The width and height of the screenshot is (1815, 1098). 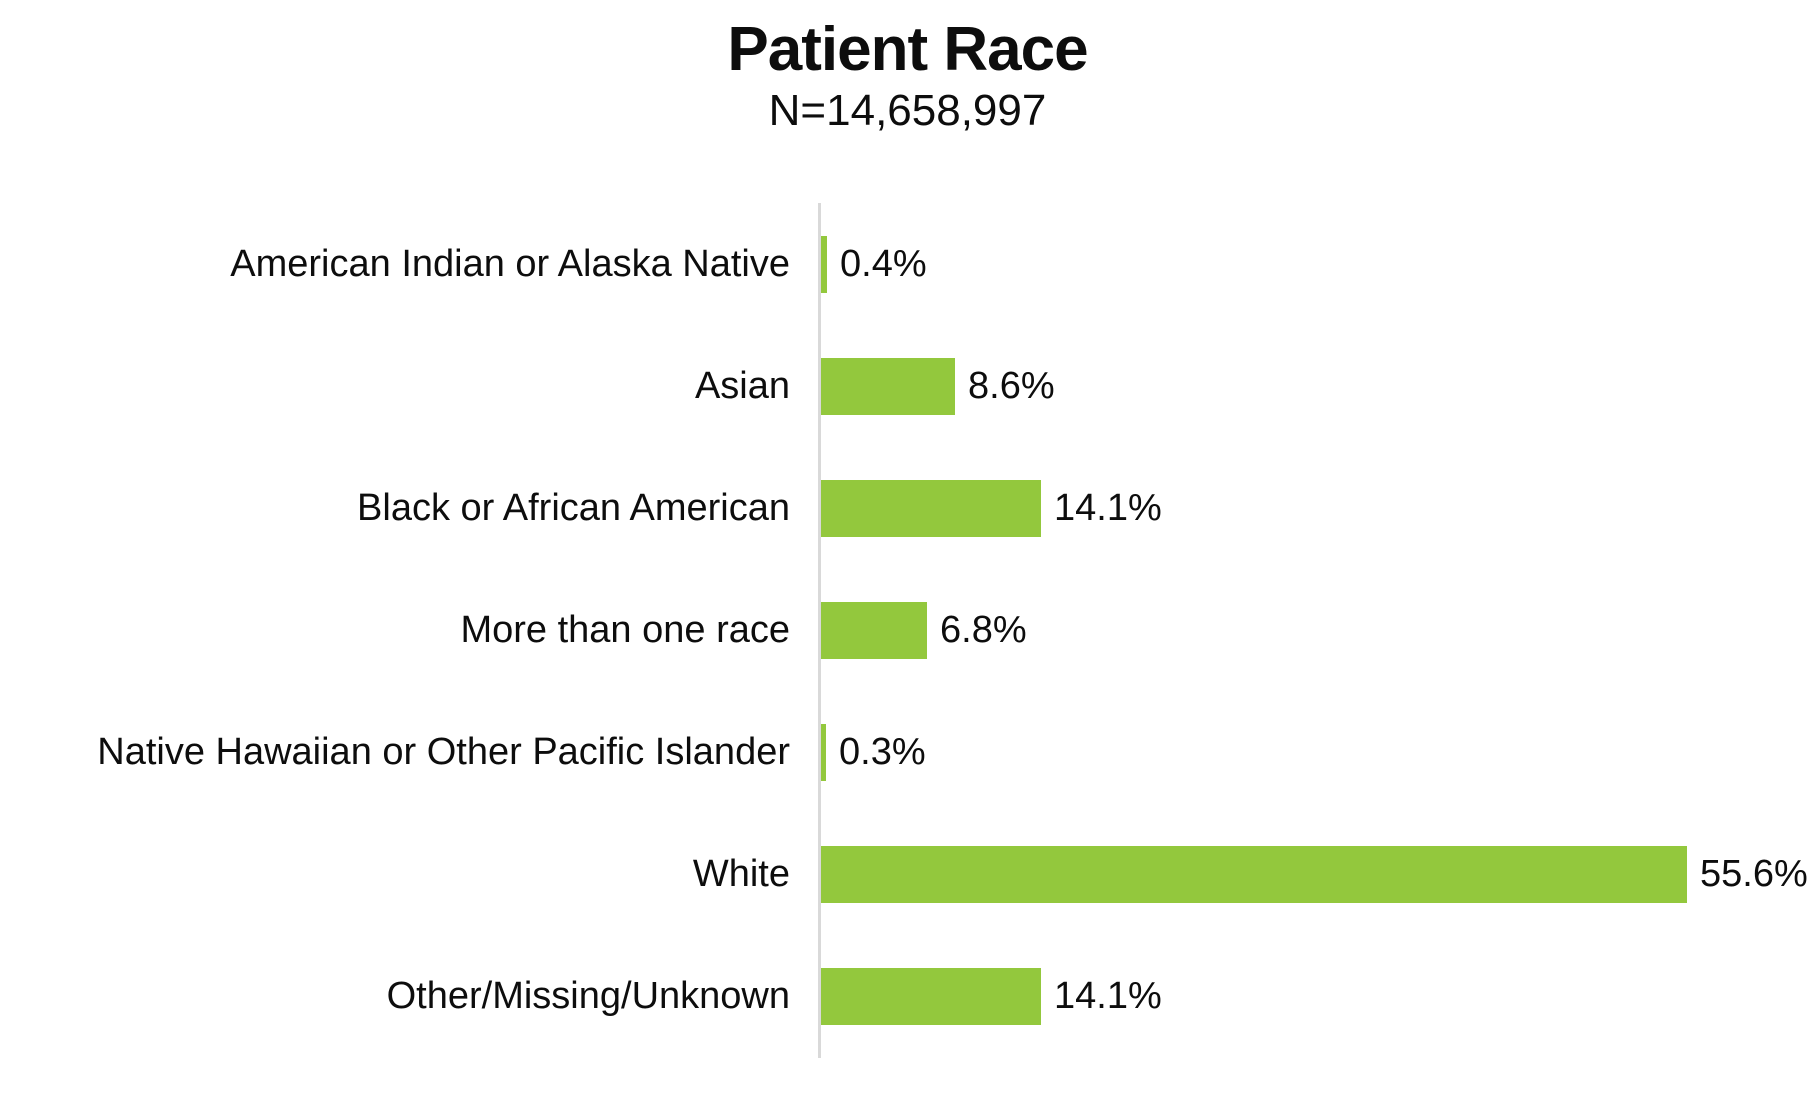 What do you see at coordinates (882, 752) in the screenshot?
I see `value-label: 0.3%` at bounding box center [882, 752].